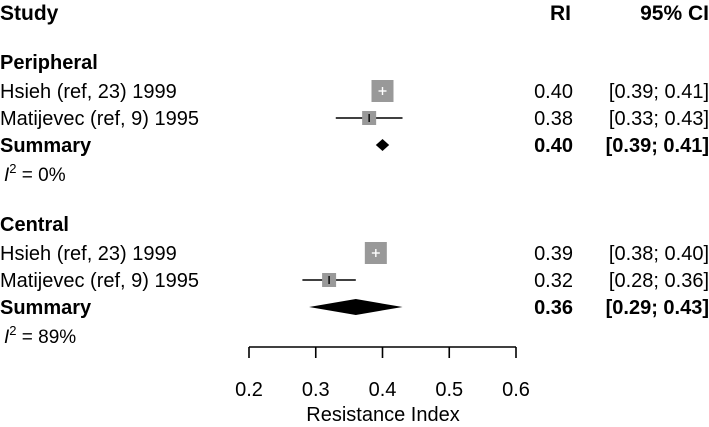 This screenshot has height=427, width=709. Describe the element at coordinates (659, 254) in the screenshot. I see `ci-text: [0.38; 0.40]` at that location.